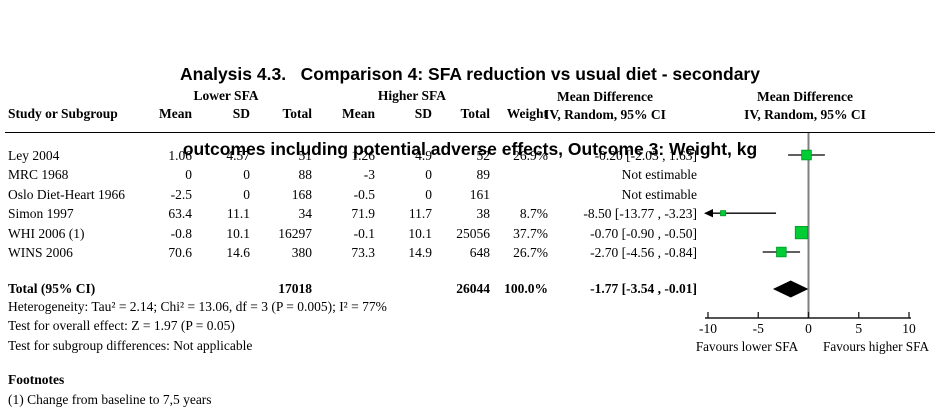  What do you see at coordinates (470, 132) in the screenshot?
I see `header-divider-line` at bounding box center [470, 132].